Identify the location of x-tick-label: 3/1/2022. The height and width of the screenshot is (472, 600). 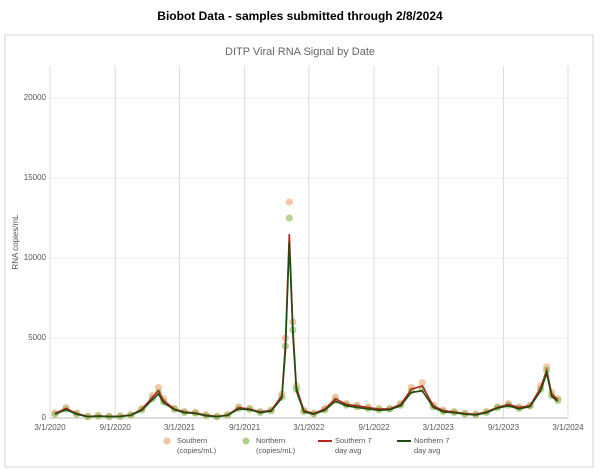
(309, 427).